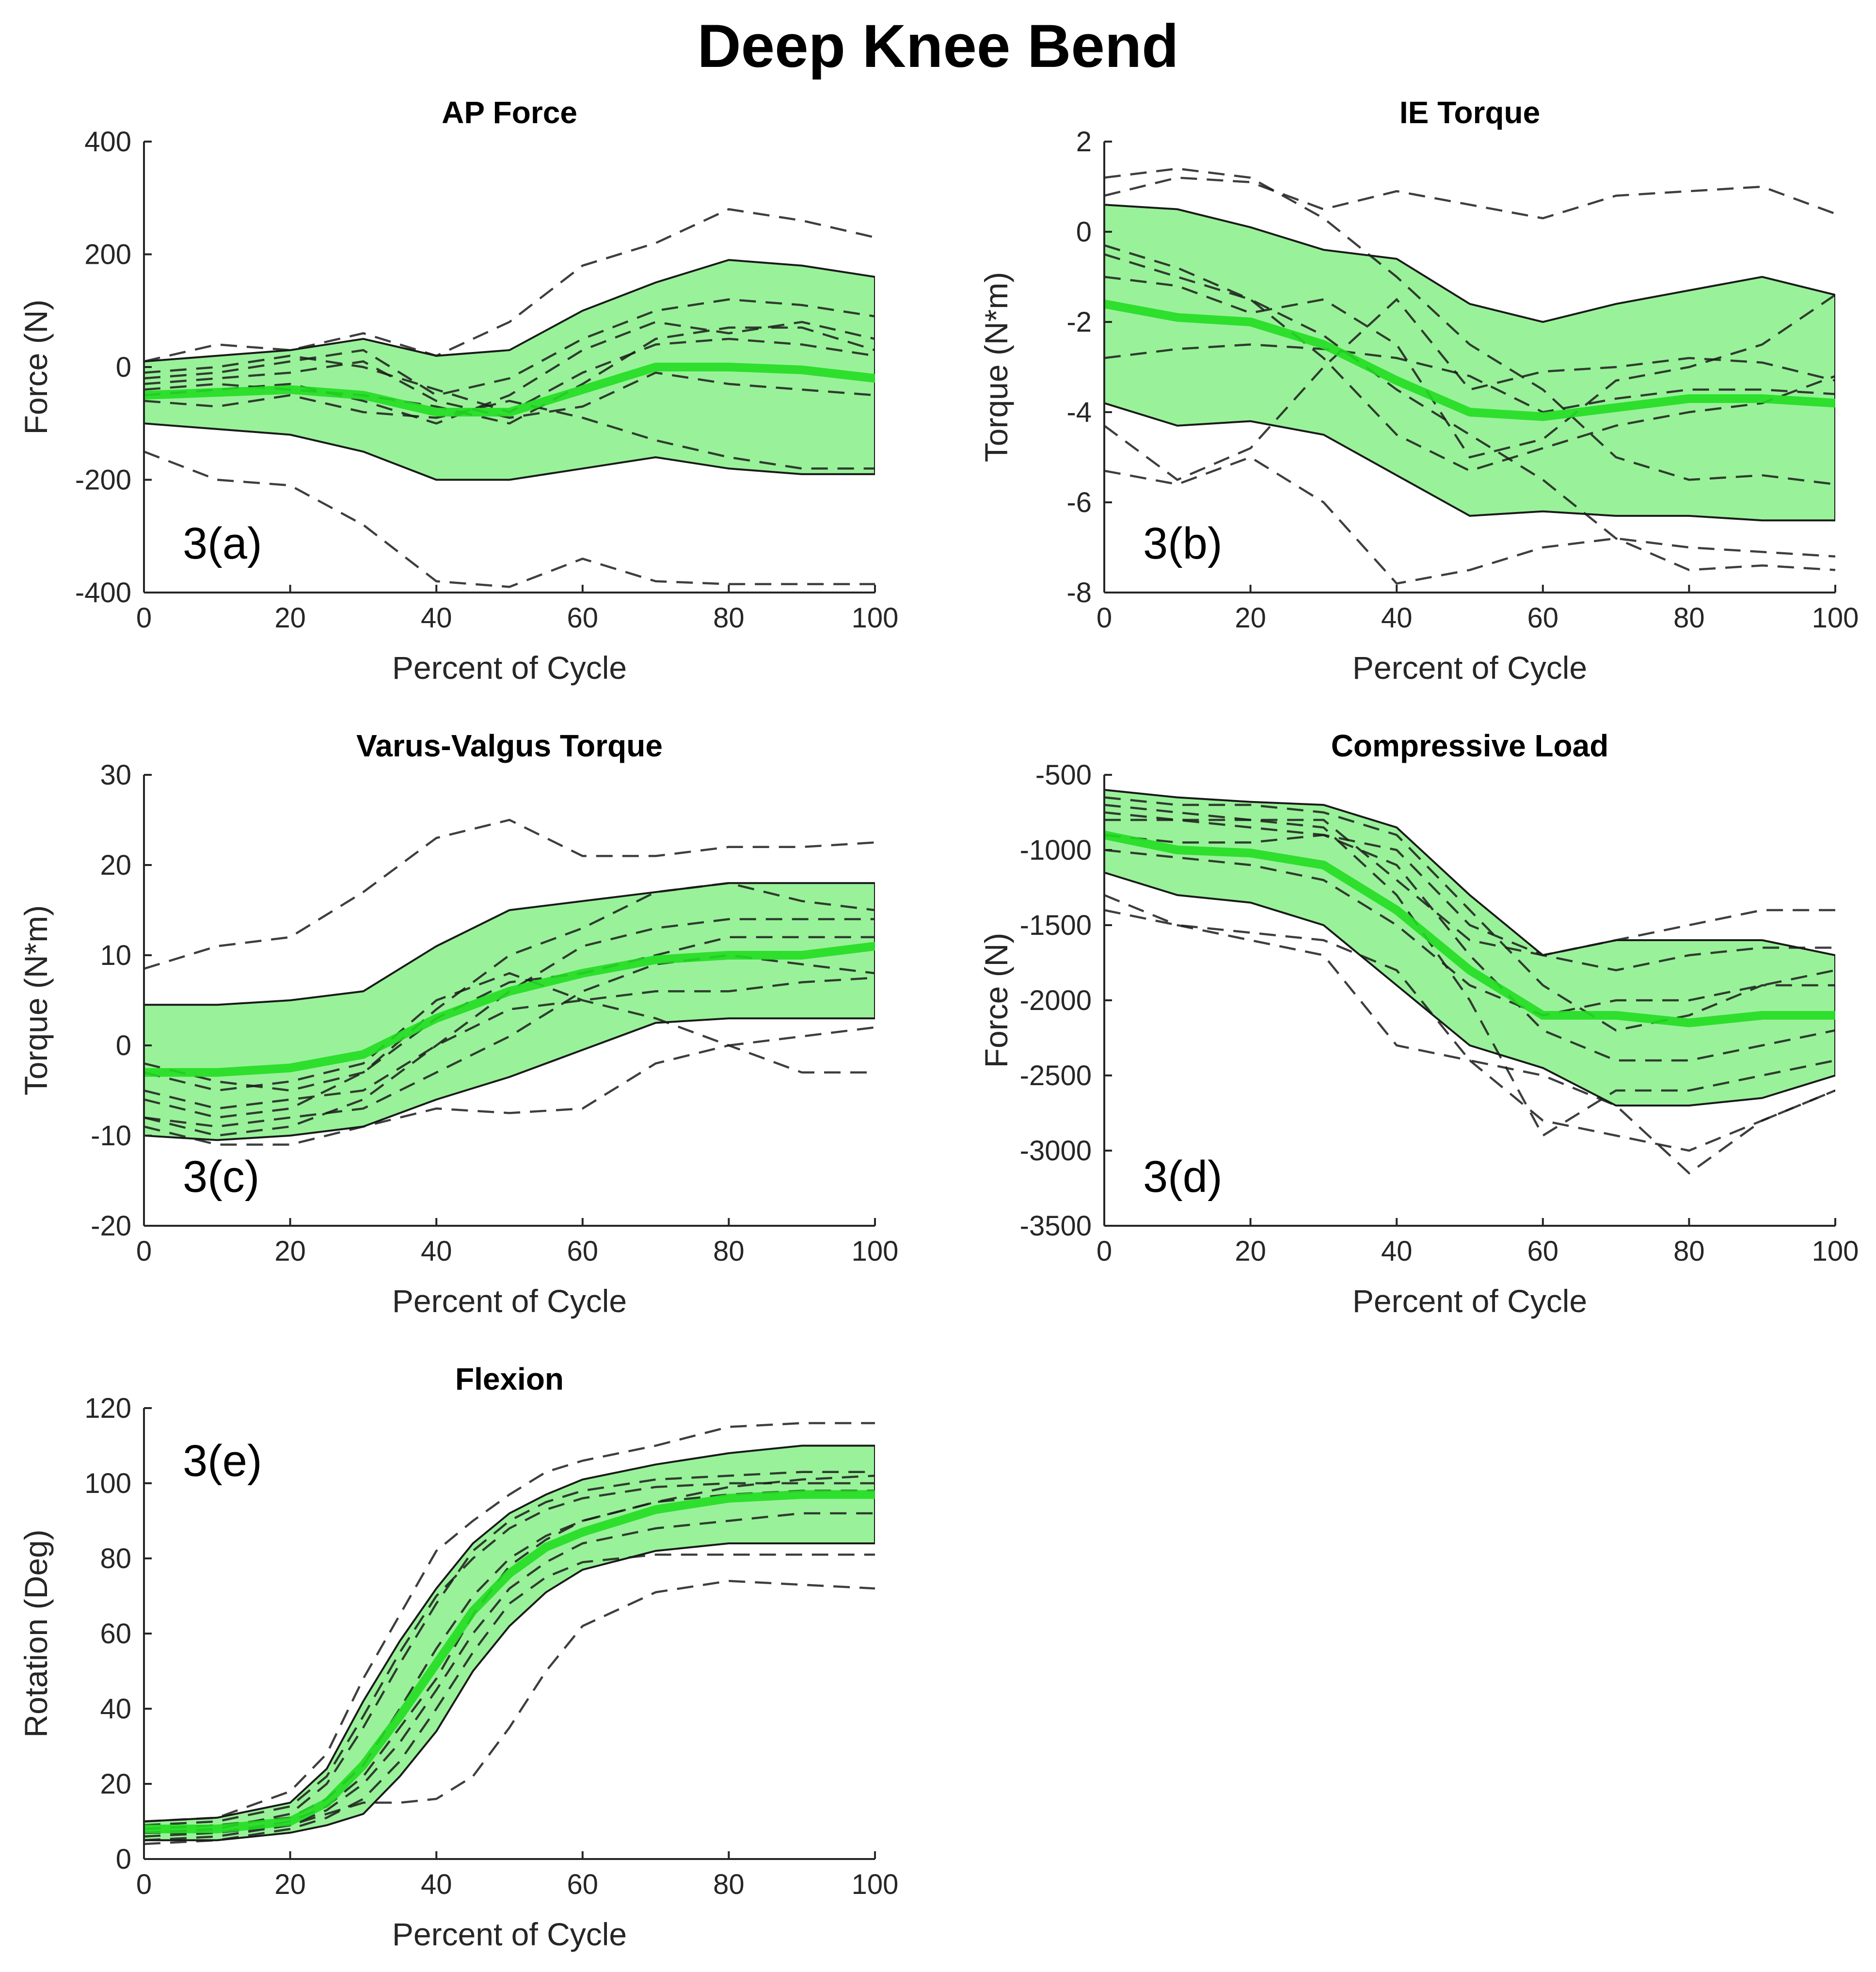 The height and width of the screenshot is (1972, 1876). What do you see at coordinates (222, 1461) in the screenshot?
I see `panel-label: 3(e)` at bounding box center [222, 1461].